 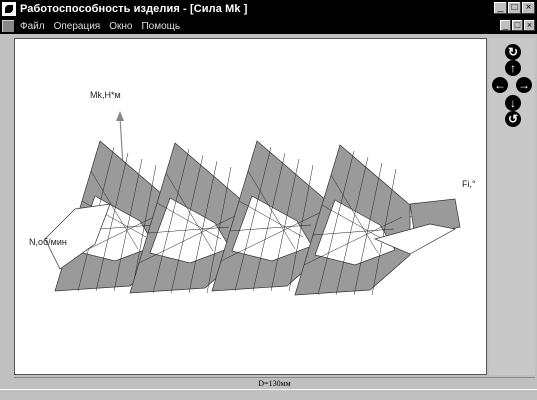 What do you see at coordinates (161, 26) in the screenshot?
I see `menu-help: Помощь` at bounding box center [161, 26].